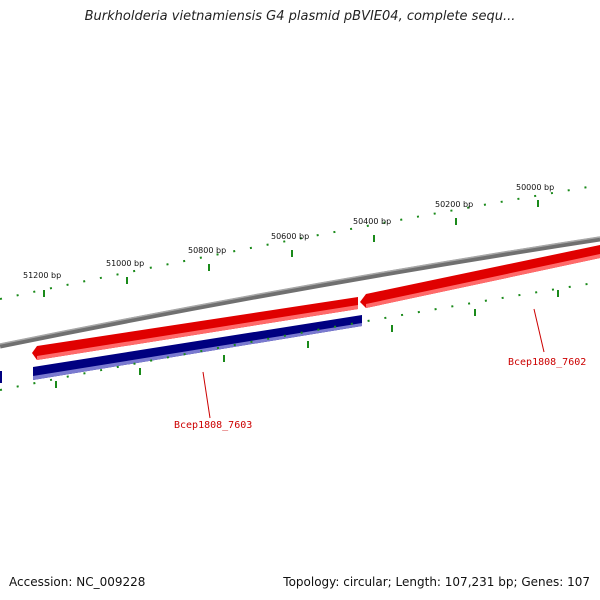 This screenshot has width=600, height=600. What do you see at coordinates (213, 401) in the screenshot?
I see `gene-label-bcep1808-7603: Bcep1808_7603` at bounding box center [213, 401].